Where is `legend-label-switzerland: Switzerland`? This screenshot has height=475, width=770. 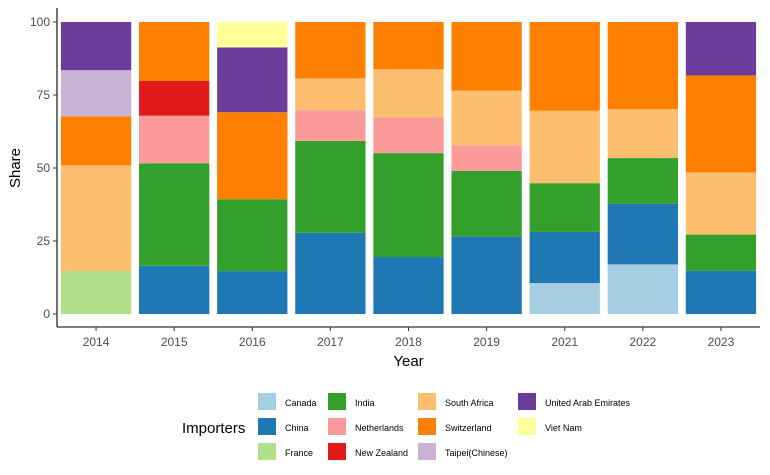 legend-label-switzerland: Switzerland is located at coordinates (468, 428).